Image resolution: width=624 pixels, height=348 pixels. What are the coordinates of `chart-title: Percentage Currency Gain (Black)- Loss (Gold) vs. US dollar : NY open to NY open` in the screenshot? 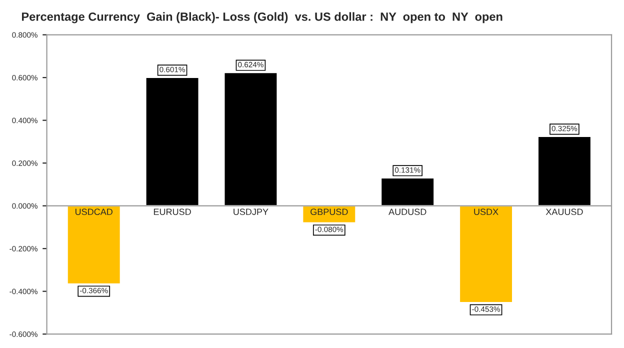 It's located at (262, 18).